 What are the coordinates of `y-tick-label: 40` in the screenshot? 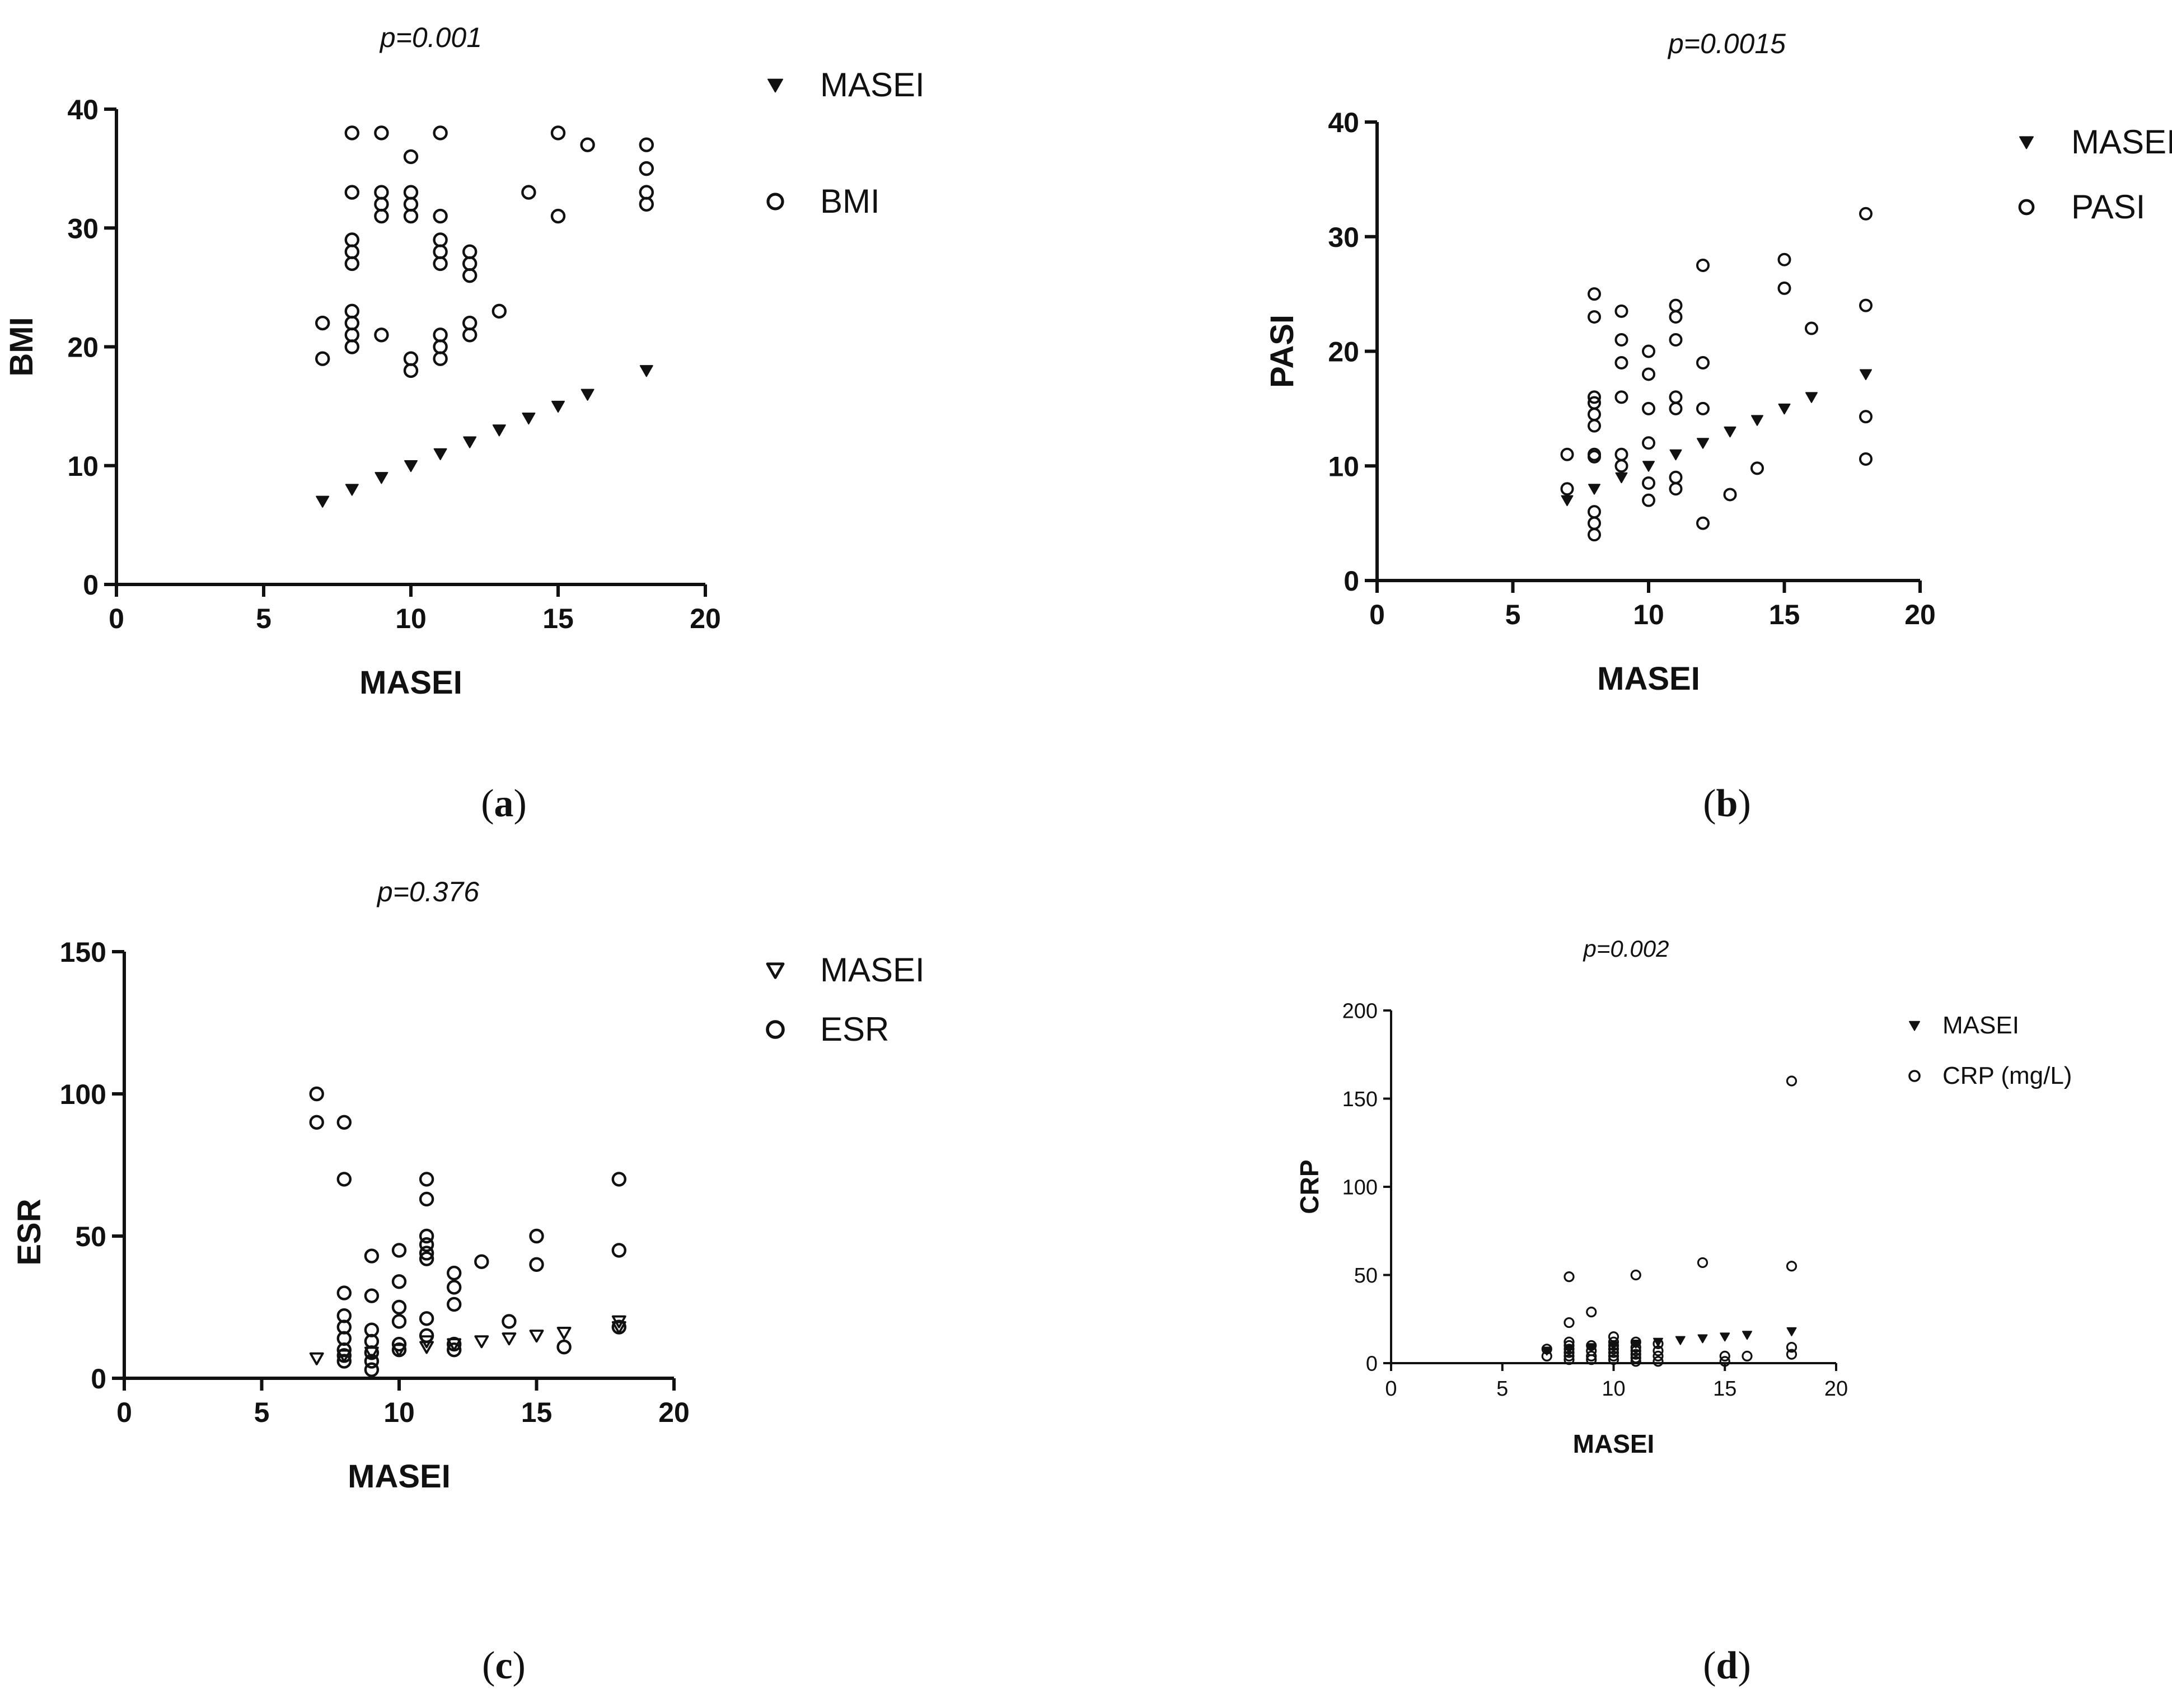 It's located at (83, 109).